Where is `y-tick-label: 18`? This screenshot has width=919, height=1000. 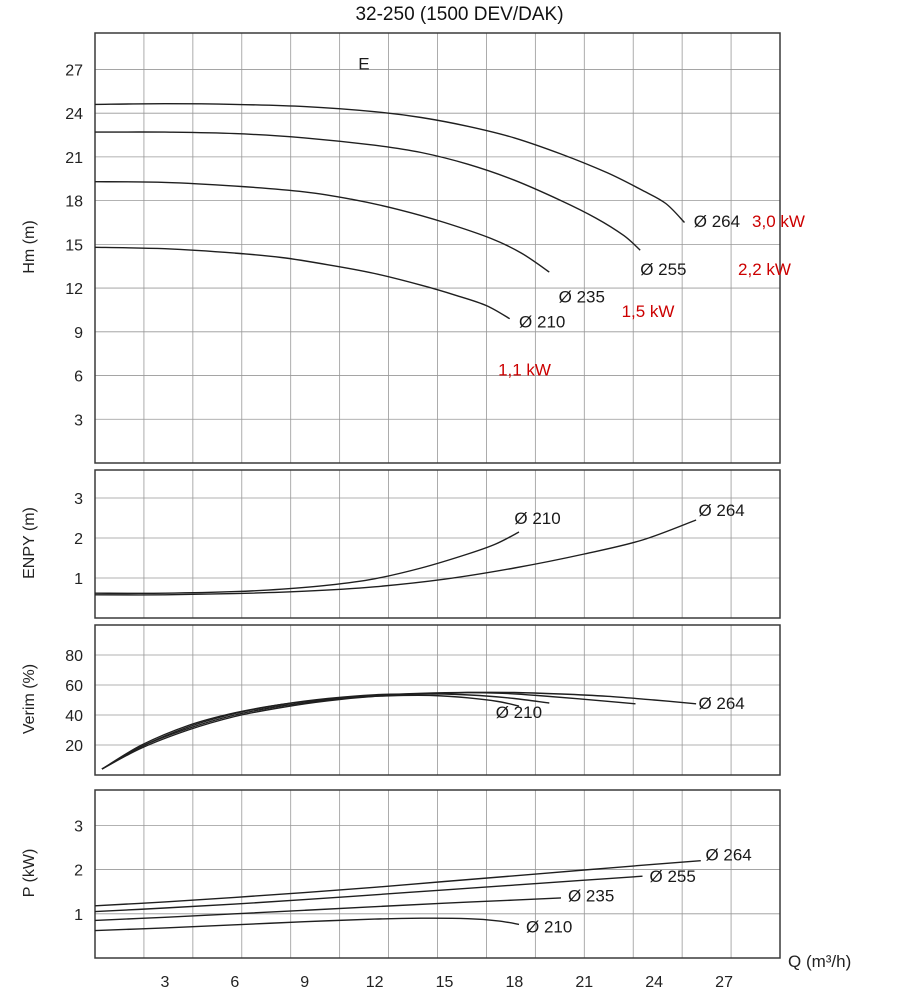
y-tick-label: 18 is located at coordinates (74, 202).